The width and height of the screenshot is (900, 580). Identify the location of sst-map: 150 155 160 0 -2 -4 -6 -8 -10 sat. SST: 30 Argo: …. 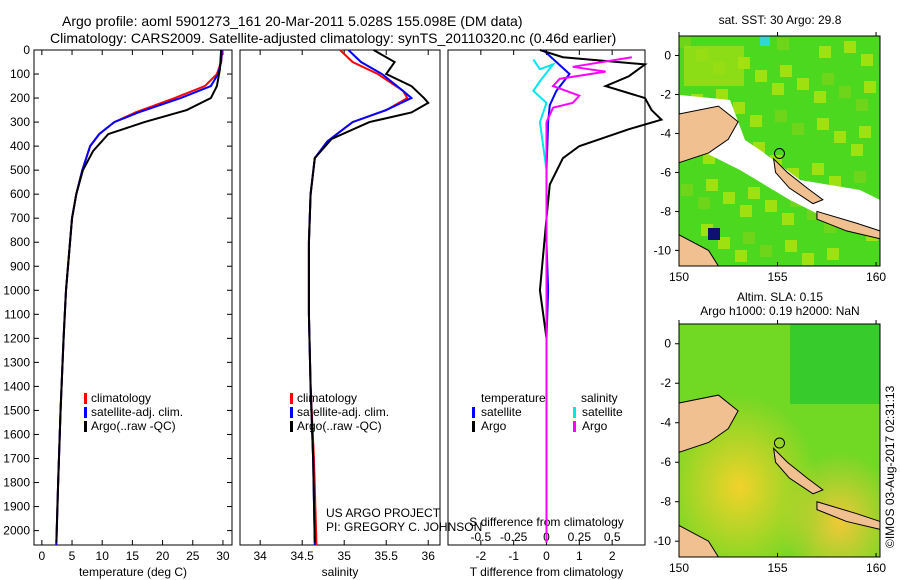
(770, 148).